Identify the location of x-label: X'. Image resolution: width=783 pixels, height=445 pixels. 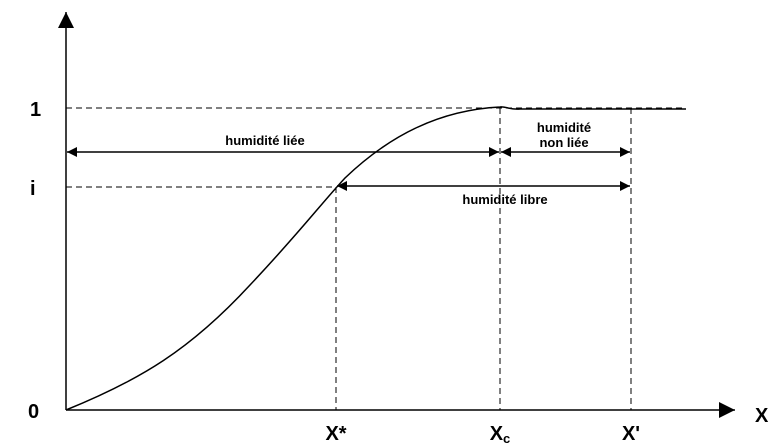
(631, 434).